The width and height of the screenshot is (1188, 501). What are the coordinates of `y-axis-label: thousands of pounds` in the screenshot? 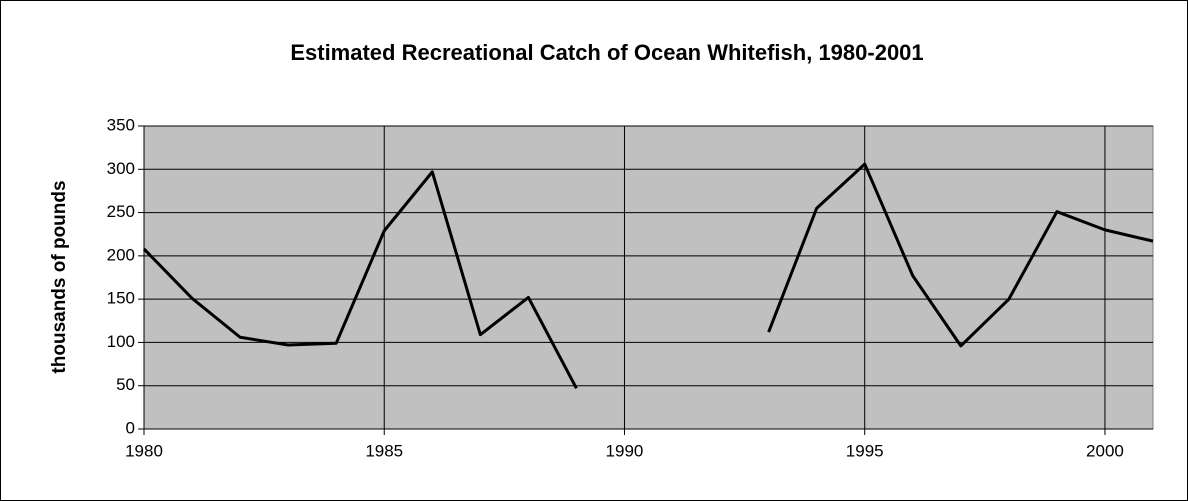 It's located at (59, 276).